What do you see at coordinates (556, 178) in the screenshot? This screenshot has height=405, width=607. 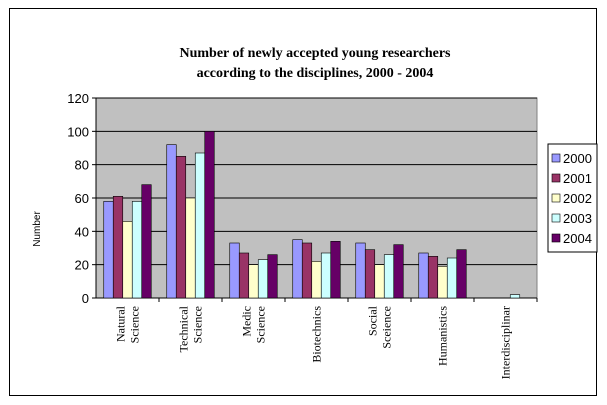 I see `legend-swatch-2001` at bounding box center [556, 178].